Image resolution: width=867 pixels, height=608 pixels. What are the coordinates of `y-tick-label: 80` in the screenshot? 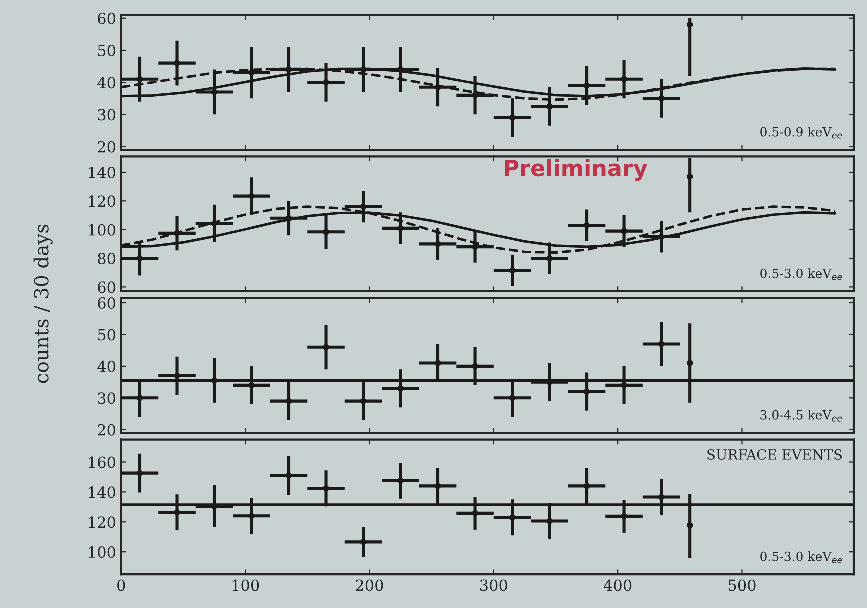 It's located at (107, 258).